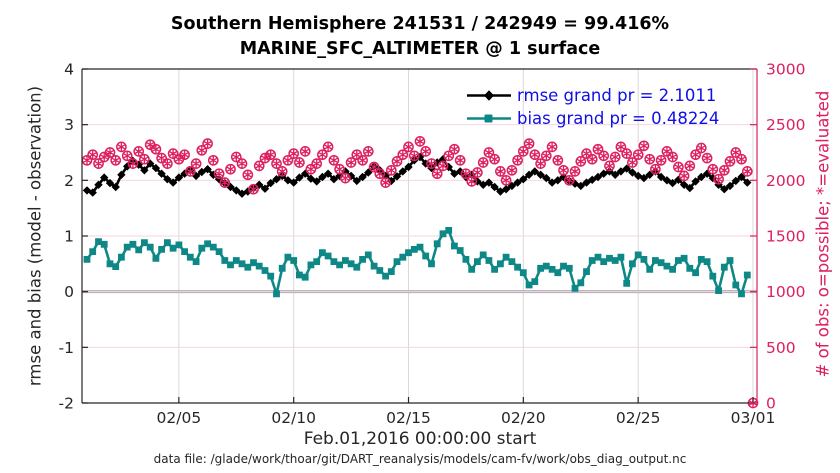 The height and width of the screenshot is (473, 840). Describe the element at coordinates (66, 404) in the screenshot. I see `y-left-tick-label: -2` at that location.